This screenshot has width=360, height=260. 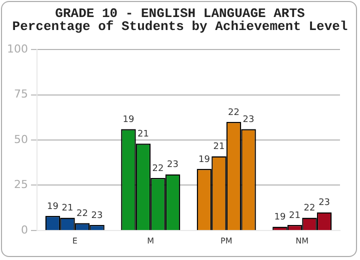 What do you see at coordinates (180, 26) in the screenshot?
I see `chart-subtitle: Percentage of Students by Achievement Level` at bounding box center [180, 26].